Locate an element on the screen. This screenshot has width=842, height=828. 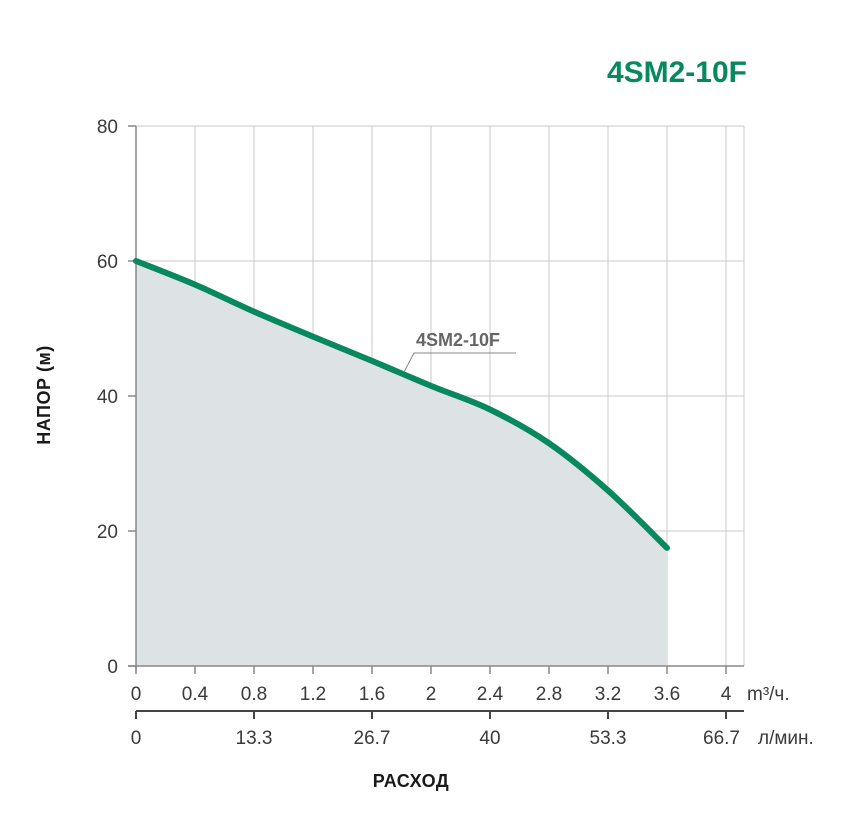
y-tick-label-0: 0 is located at coordinates (112, 667).